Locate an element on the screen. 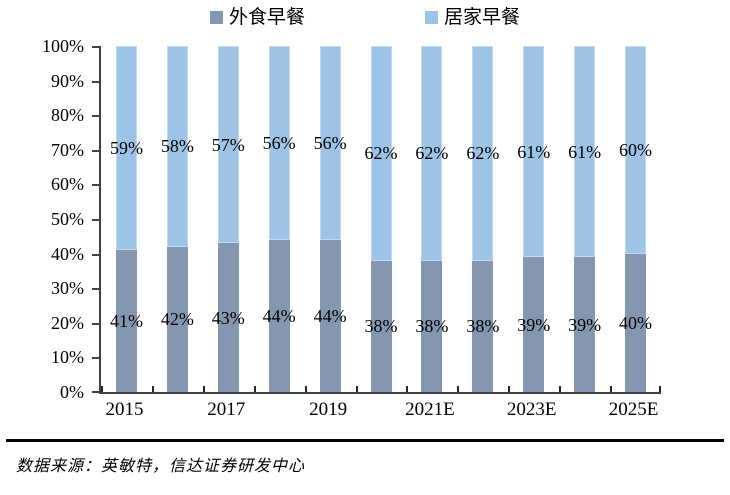 The width and height of the screenshot is (730, 495). legend-item: 居家早餐 is located at coordinates (472, 17).